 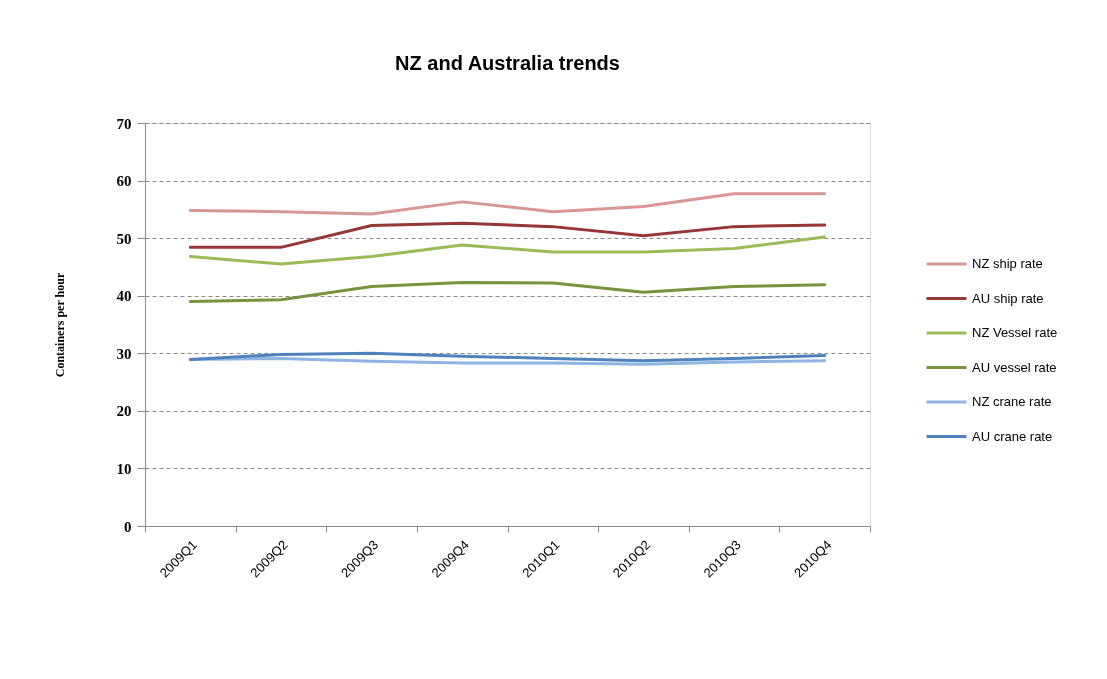 What do you see at coordinates (507, 63) in the screenshot?
I see `chart-title: NZ and Australia trends` at bounding box center [507, 63].